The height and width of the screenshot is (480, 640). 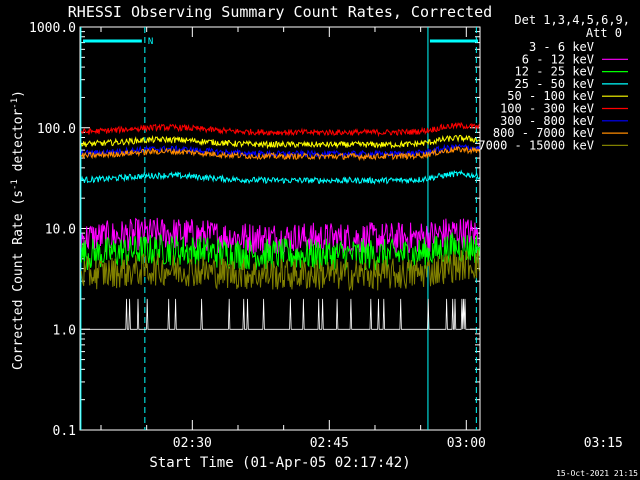 I want to click on x-tick-label: 03:15, so click(x=603, y=443).